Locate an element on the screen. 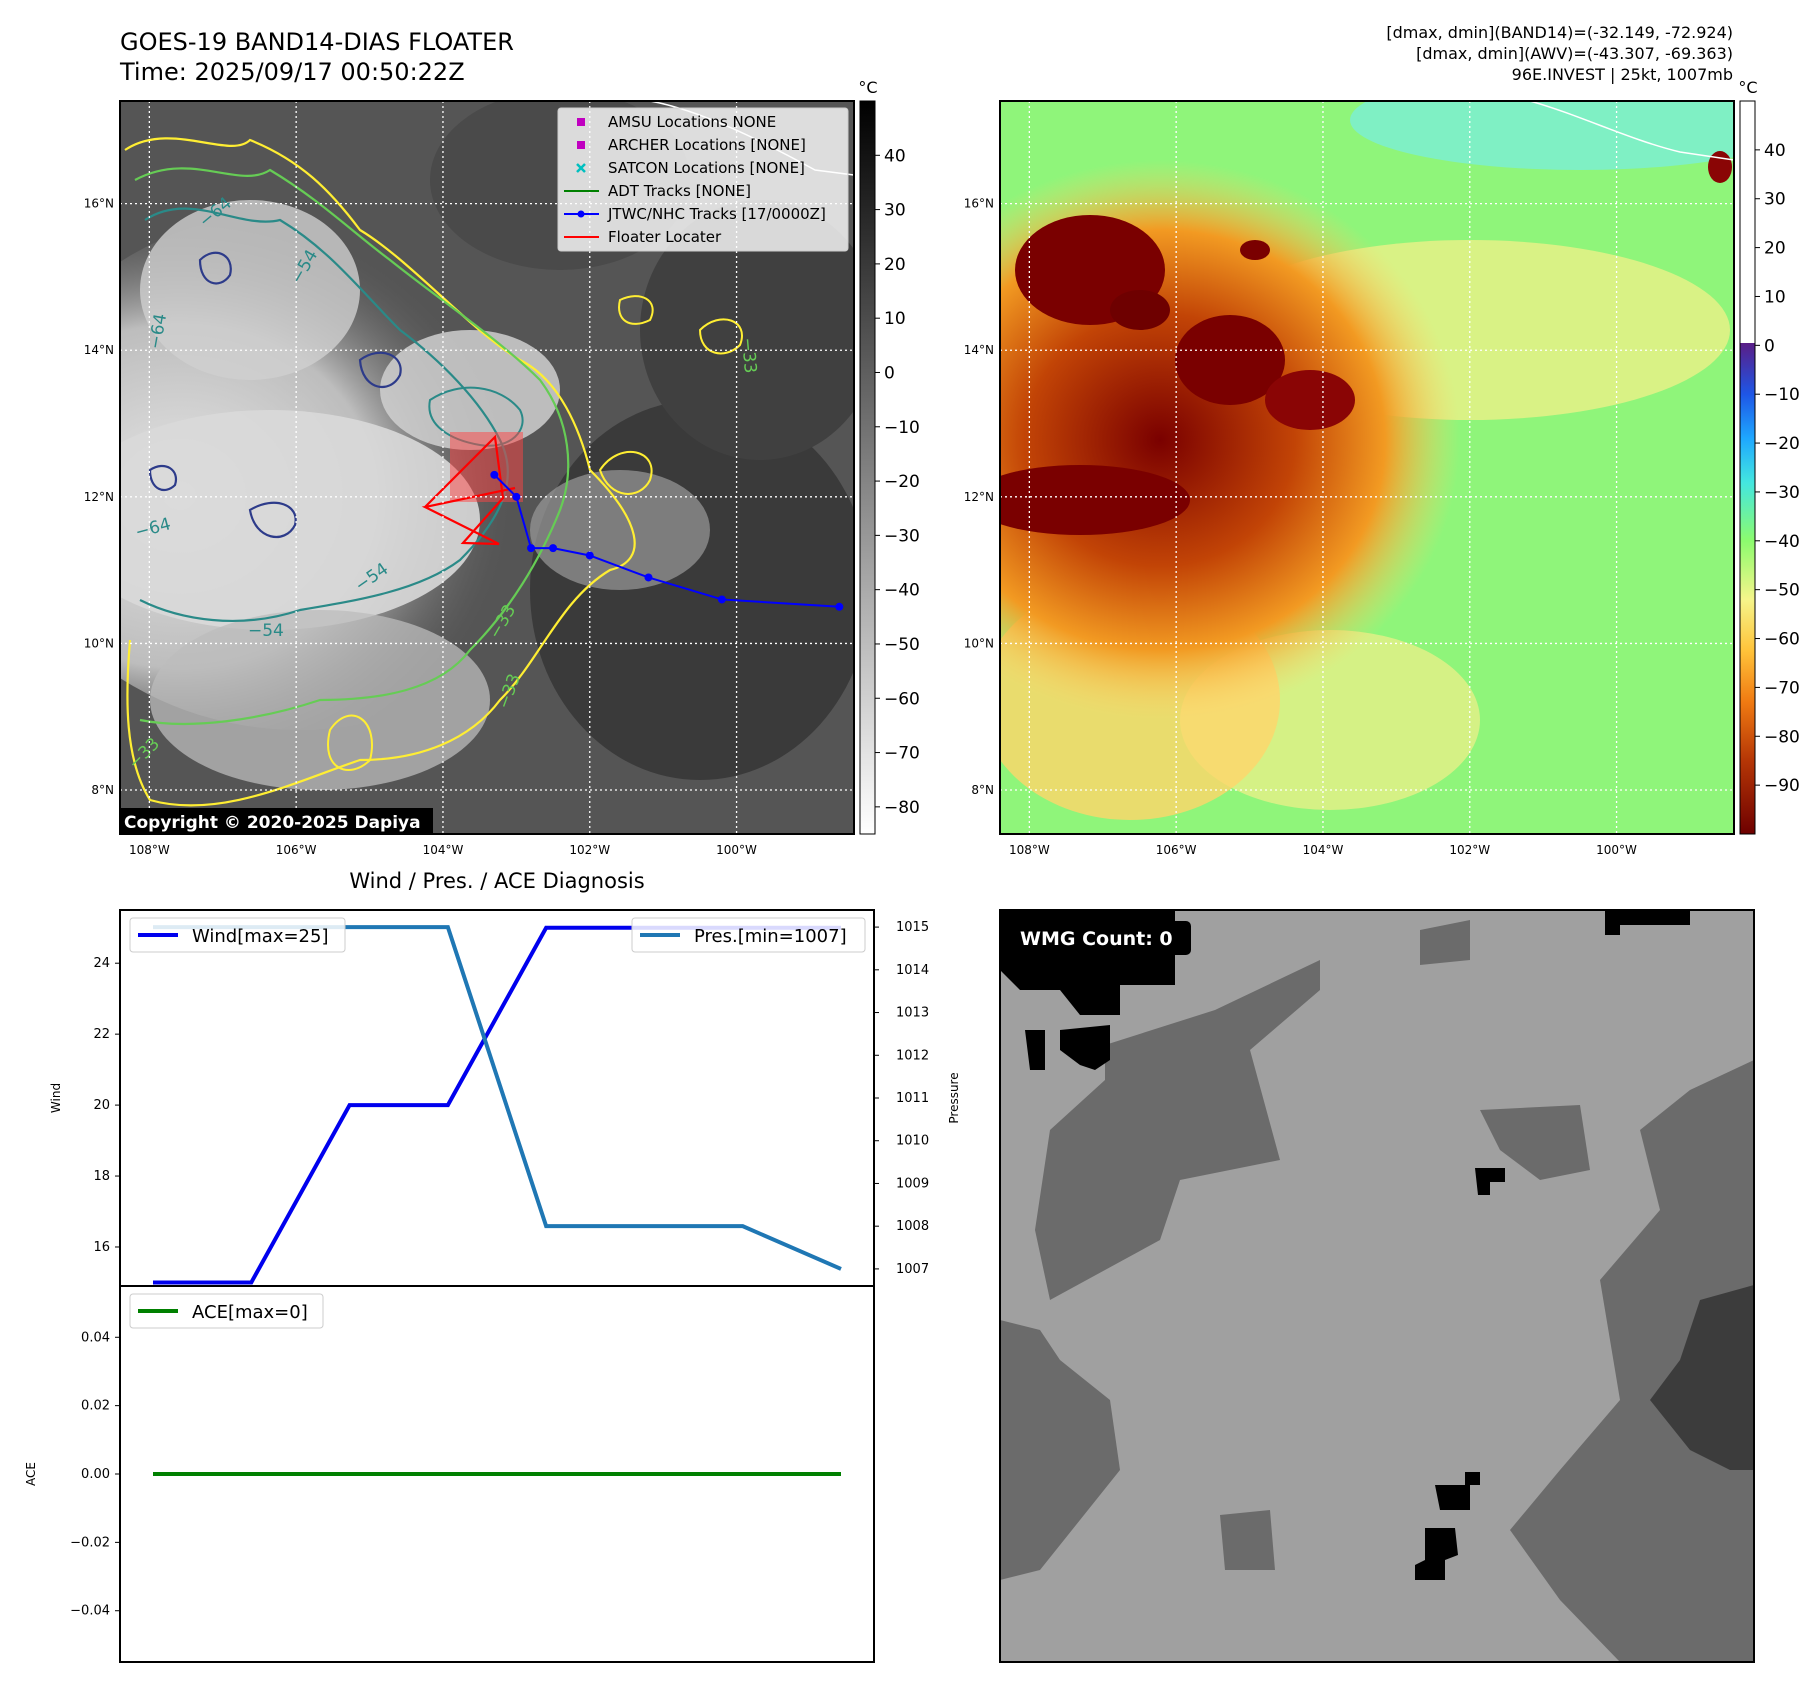  contour-navy is located at coordinates (275, 395).